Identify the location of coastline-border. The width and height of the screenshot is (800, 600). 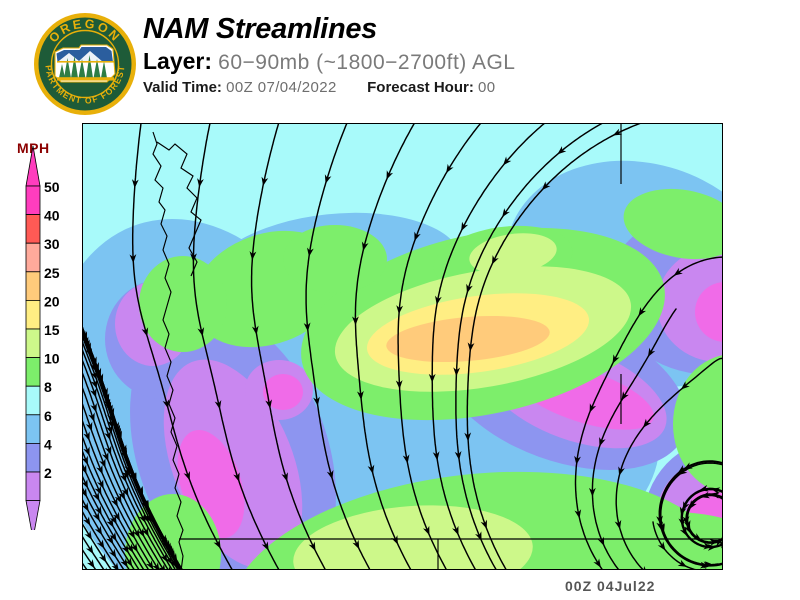
(168, 350).